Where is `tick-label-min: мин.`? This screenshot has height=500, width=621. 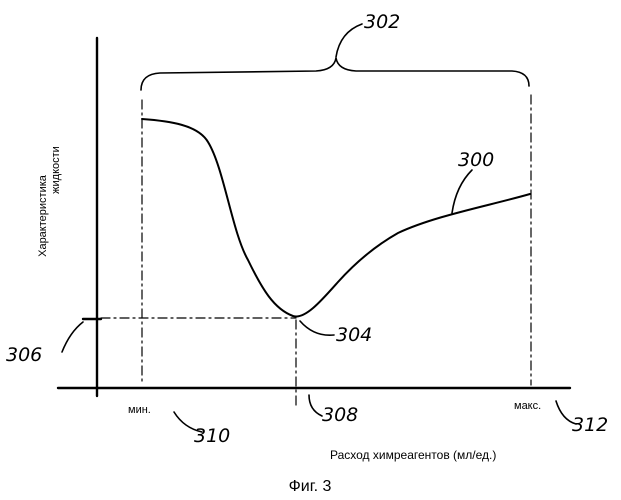
tick-label-min: мин. is located at coordinates (139, 410).